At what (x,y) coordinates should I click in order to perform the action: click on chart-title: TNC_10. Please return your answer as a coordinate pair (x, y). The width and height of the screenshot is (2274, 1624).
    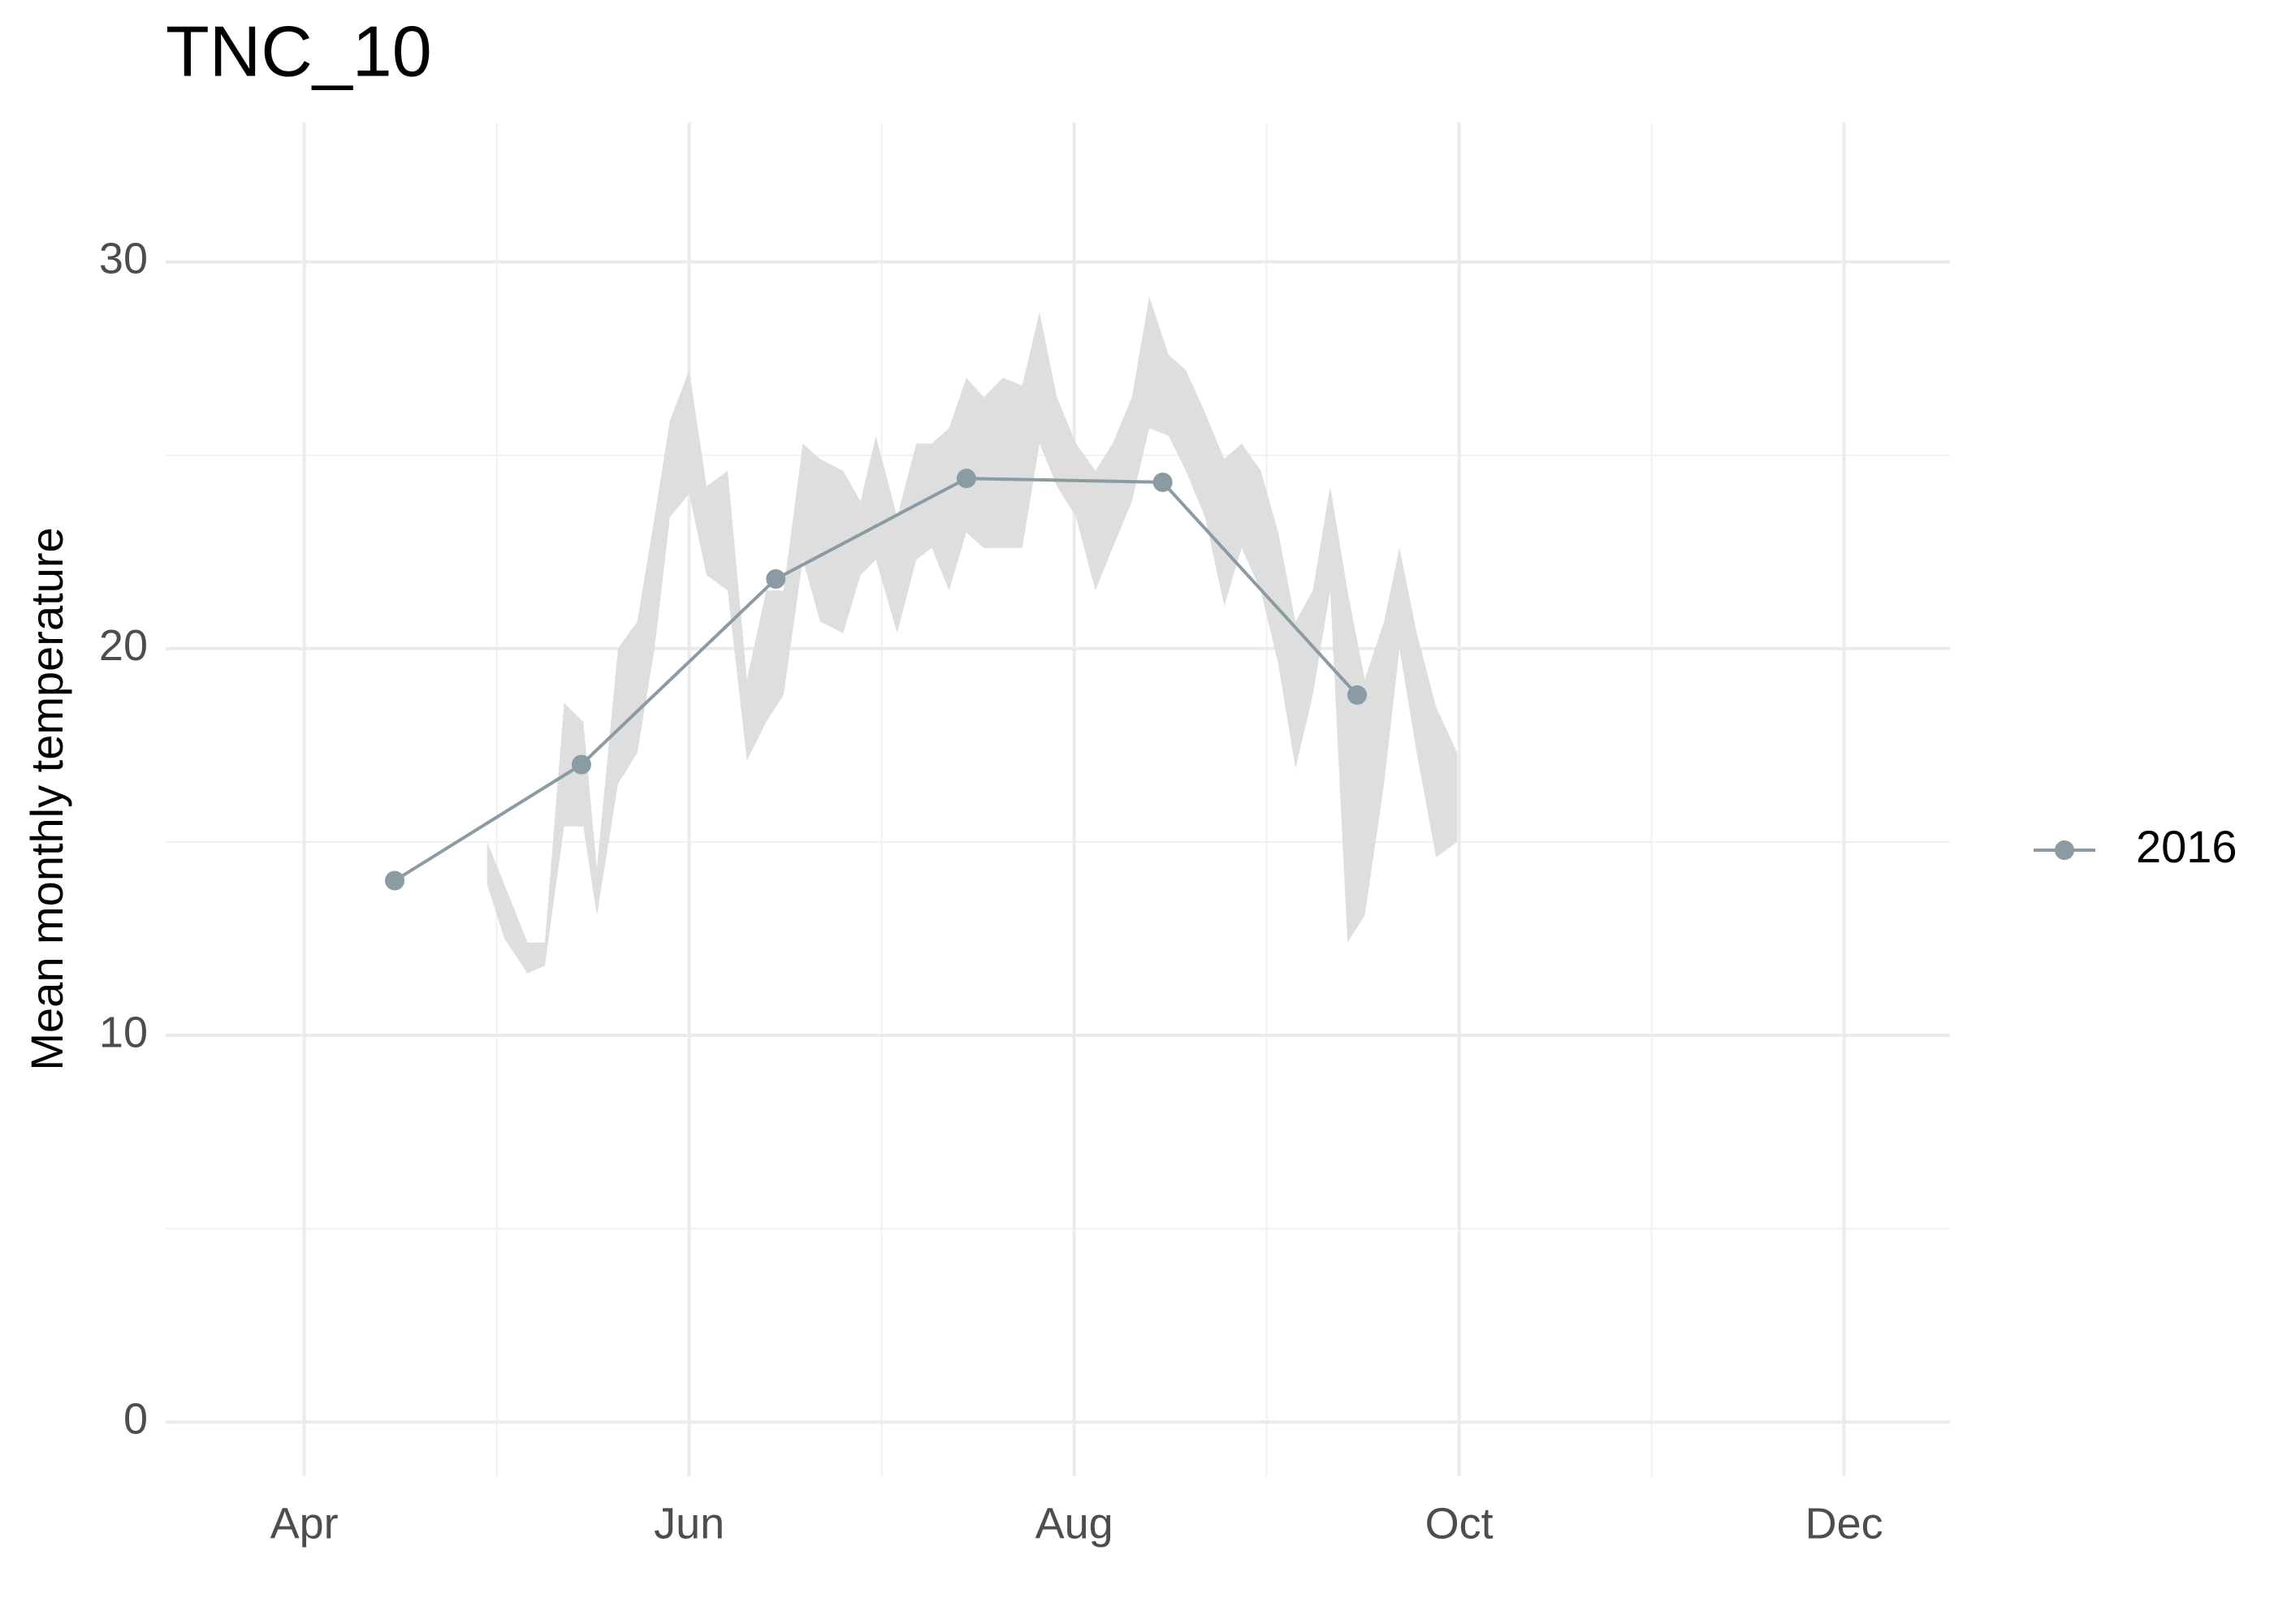
    Looking at the image, I should click on (299, 51).